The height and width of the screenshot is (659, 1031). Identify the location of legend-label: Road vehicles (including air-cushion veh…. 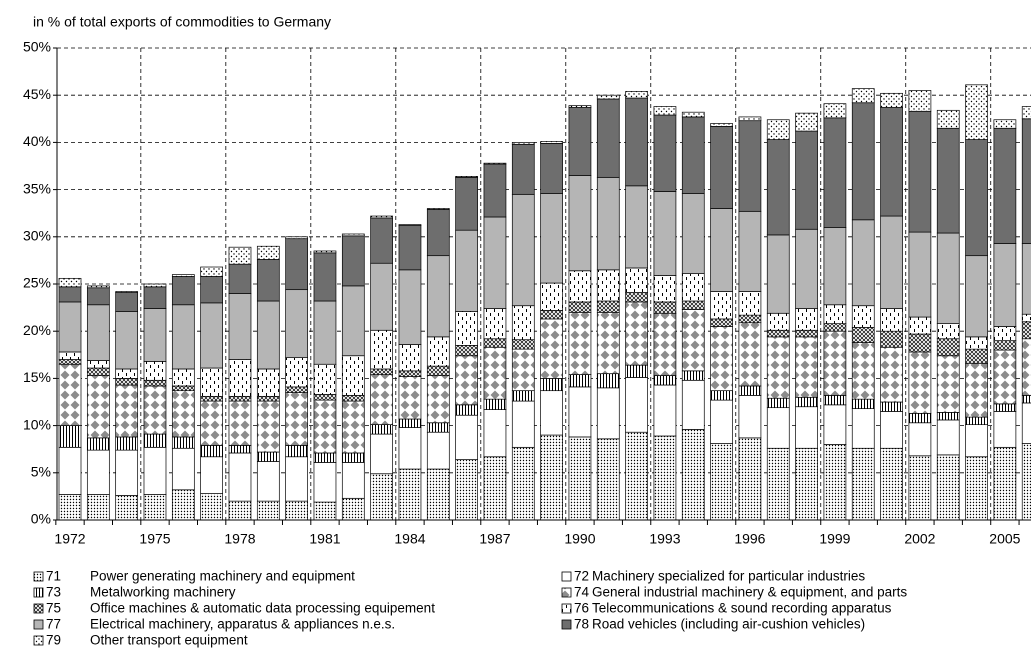
(728, 624).